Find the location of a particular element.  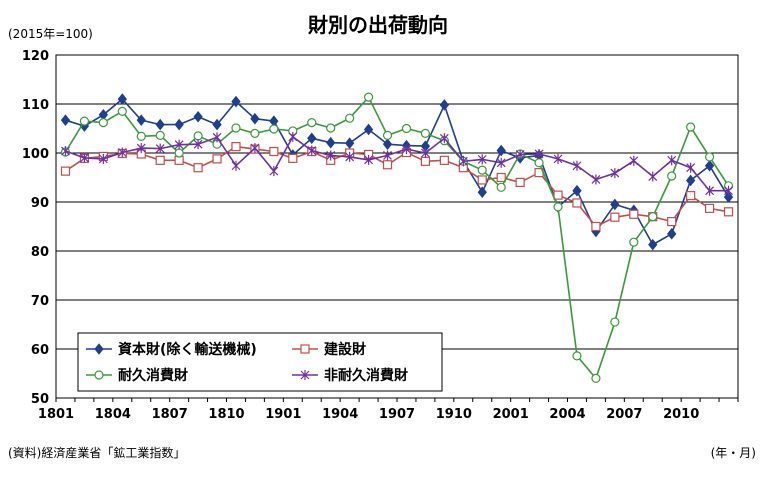

x-tick-label: 2010 is located at coordinates (681, 414).